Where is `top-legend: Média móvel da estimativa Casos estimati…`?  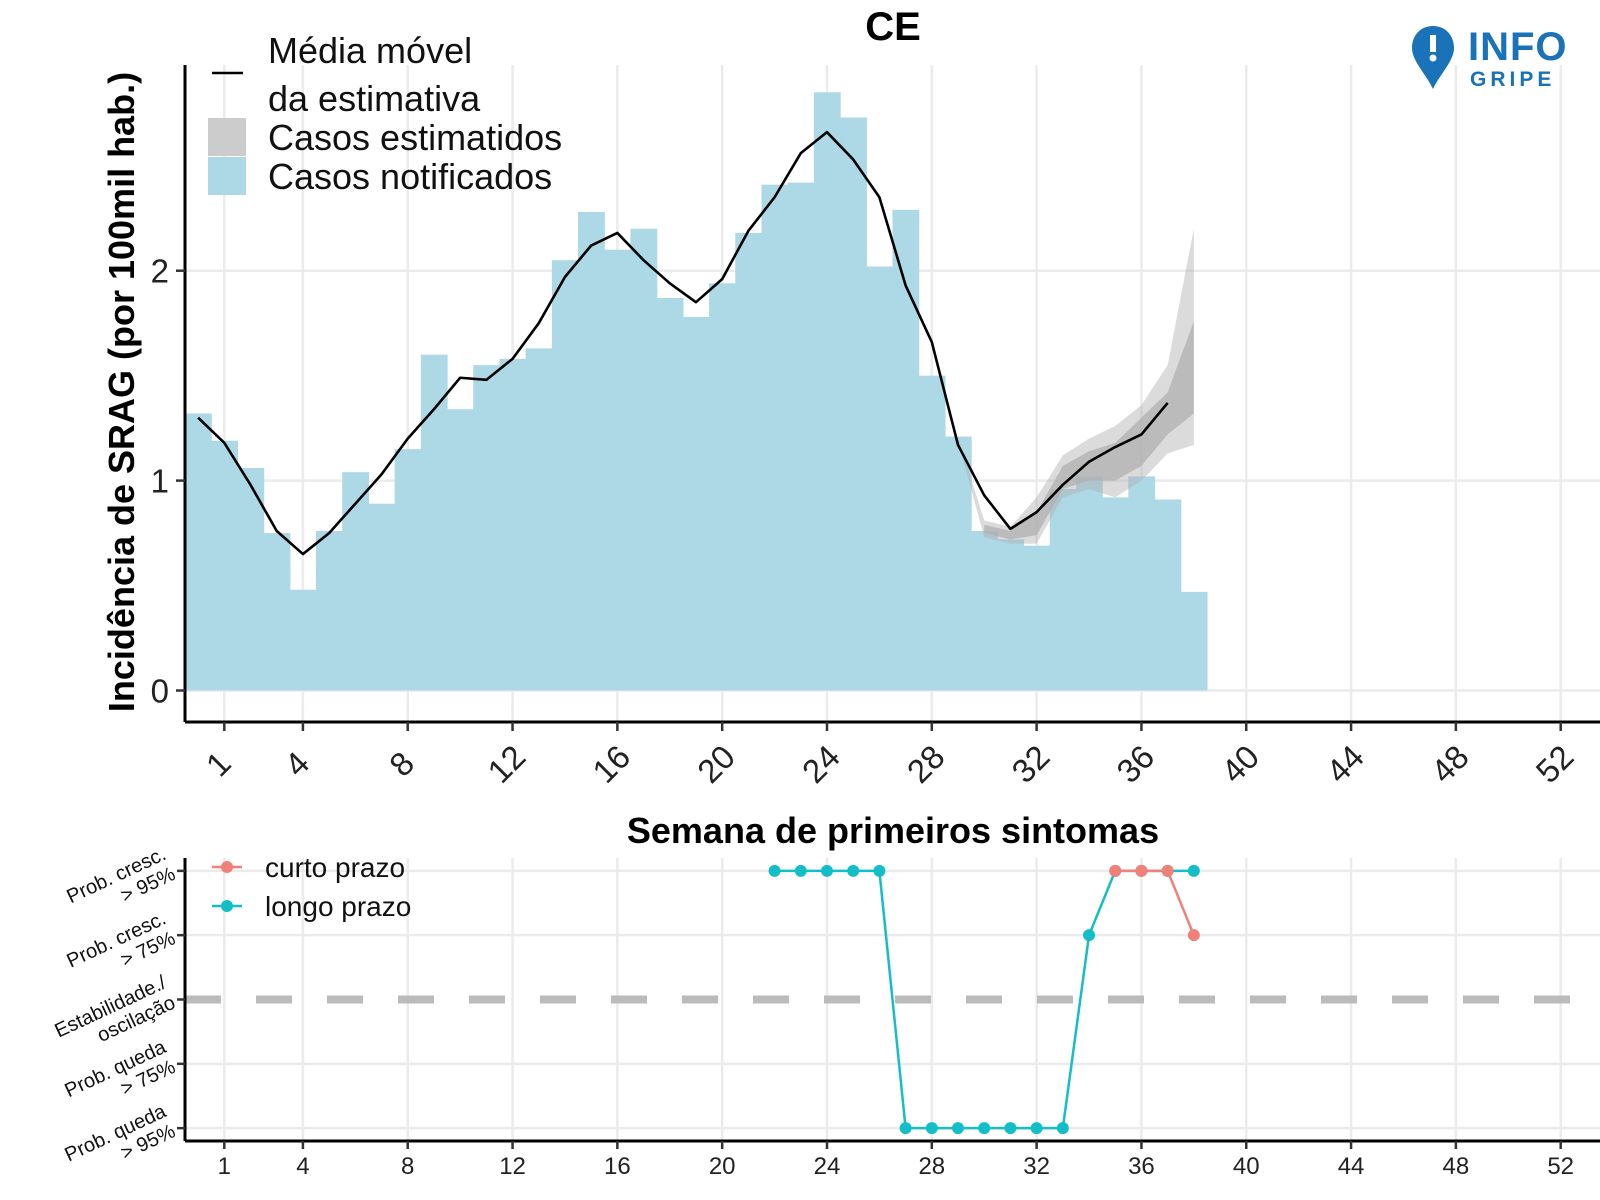 top-legend: Média móvel da estimativa Casos estimati… is located at coordinates (385, 113).